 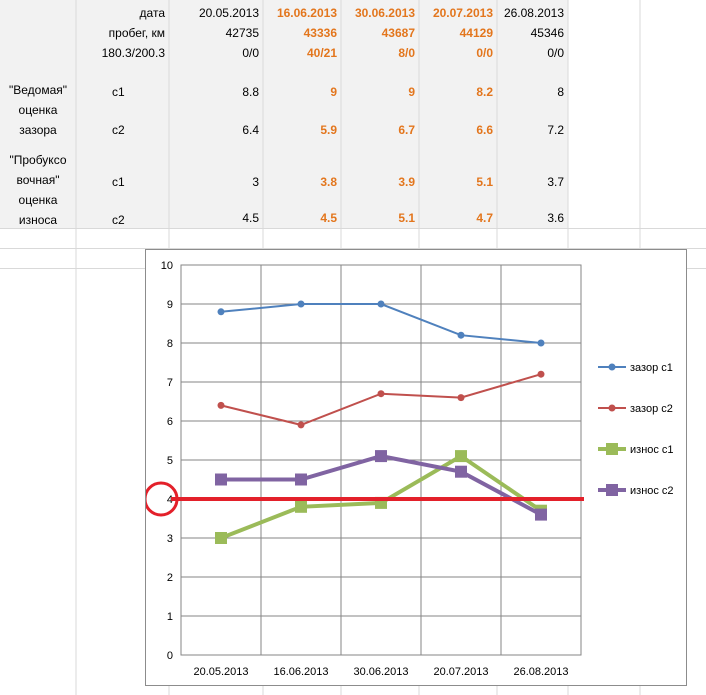 I want to click on y-tick-label: 3, so click(x=170, y=539).